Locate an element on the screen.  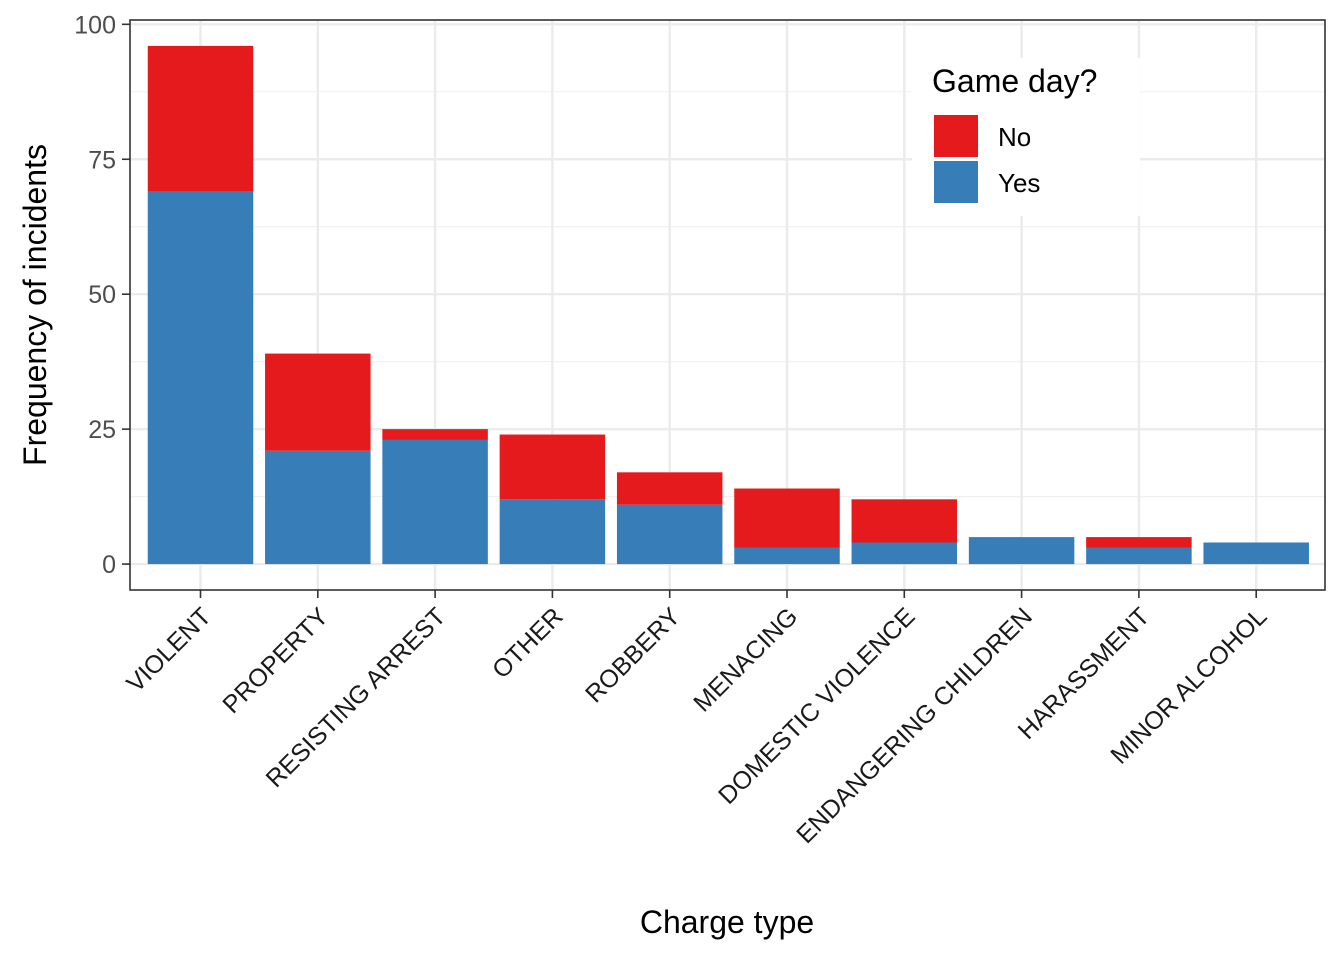
x-tick-label: DOMESTIC VIOLENCE is located at coordinates (816, 705).